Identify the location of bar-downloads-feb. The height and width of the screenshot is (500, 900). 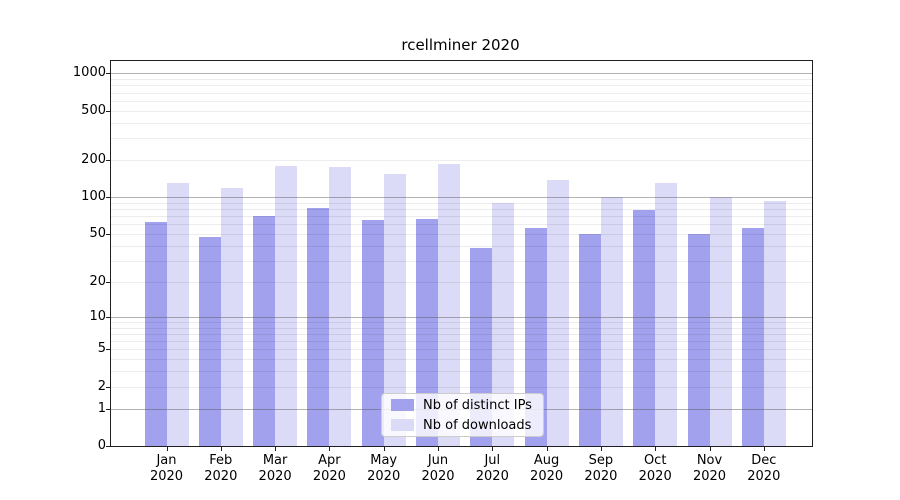
(231, 316).